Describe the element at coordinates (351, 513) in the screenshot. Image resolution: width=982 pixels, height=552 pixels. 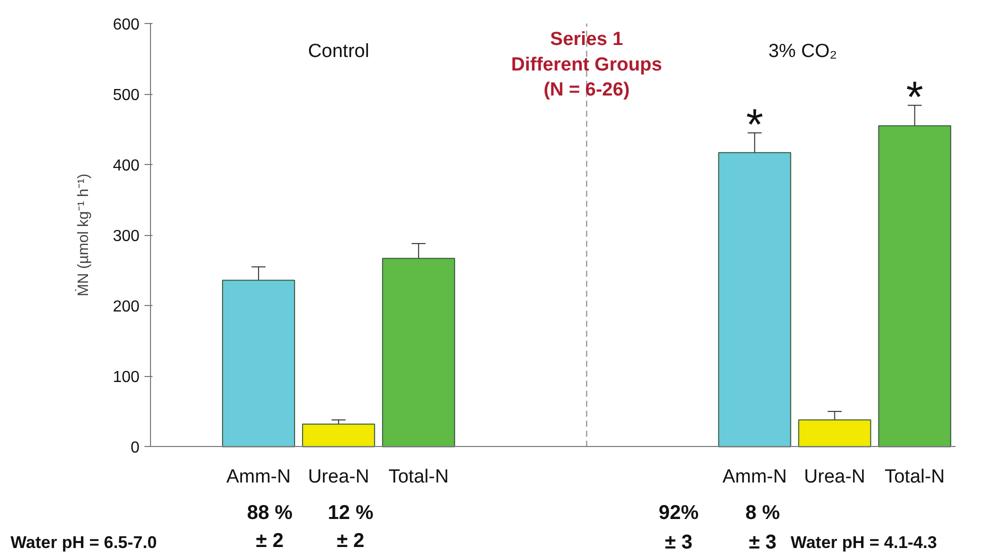
I see `text: 12 %` at that location.